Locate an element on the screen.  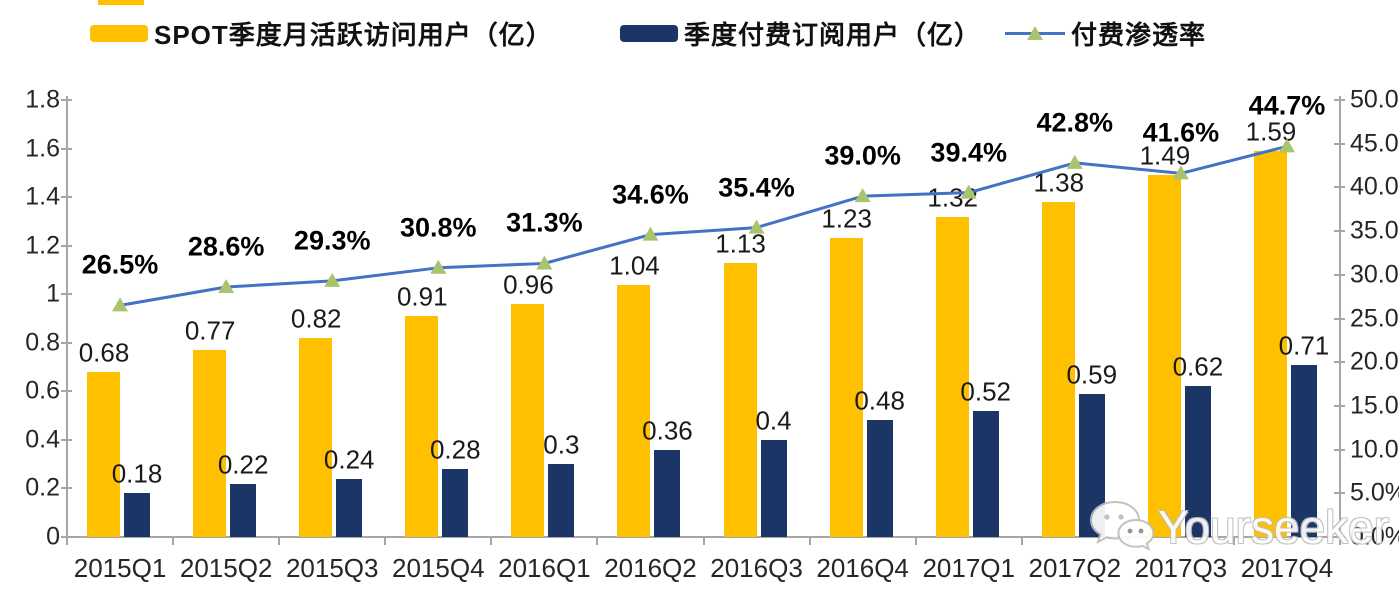
mau-value-label: 0.91 is located at coordinates (422, 296).